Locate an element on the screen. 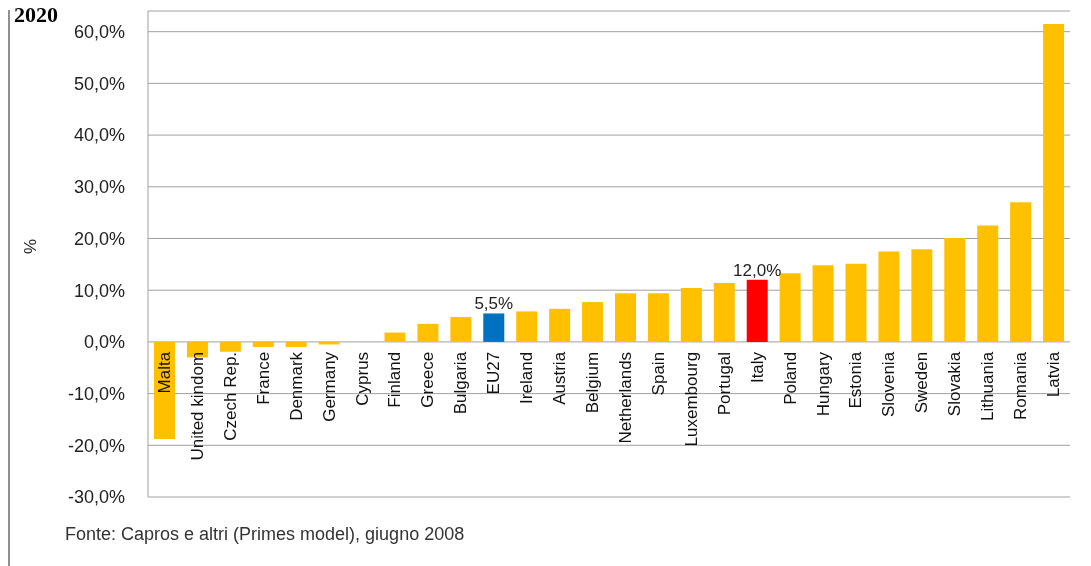 The height and width of the screenshot is (566, 1091). x-tick-label: Romania is located at coordinates (1021, 385).